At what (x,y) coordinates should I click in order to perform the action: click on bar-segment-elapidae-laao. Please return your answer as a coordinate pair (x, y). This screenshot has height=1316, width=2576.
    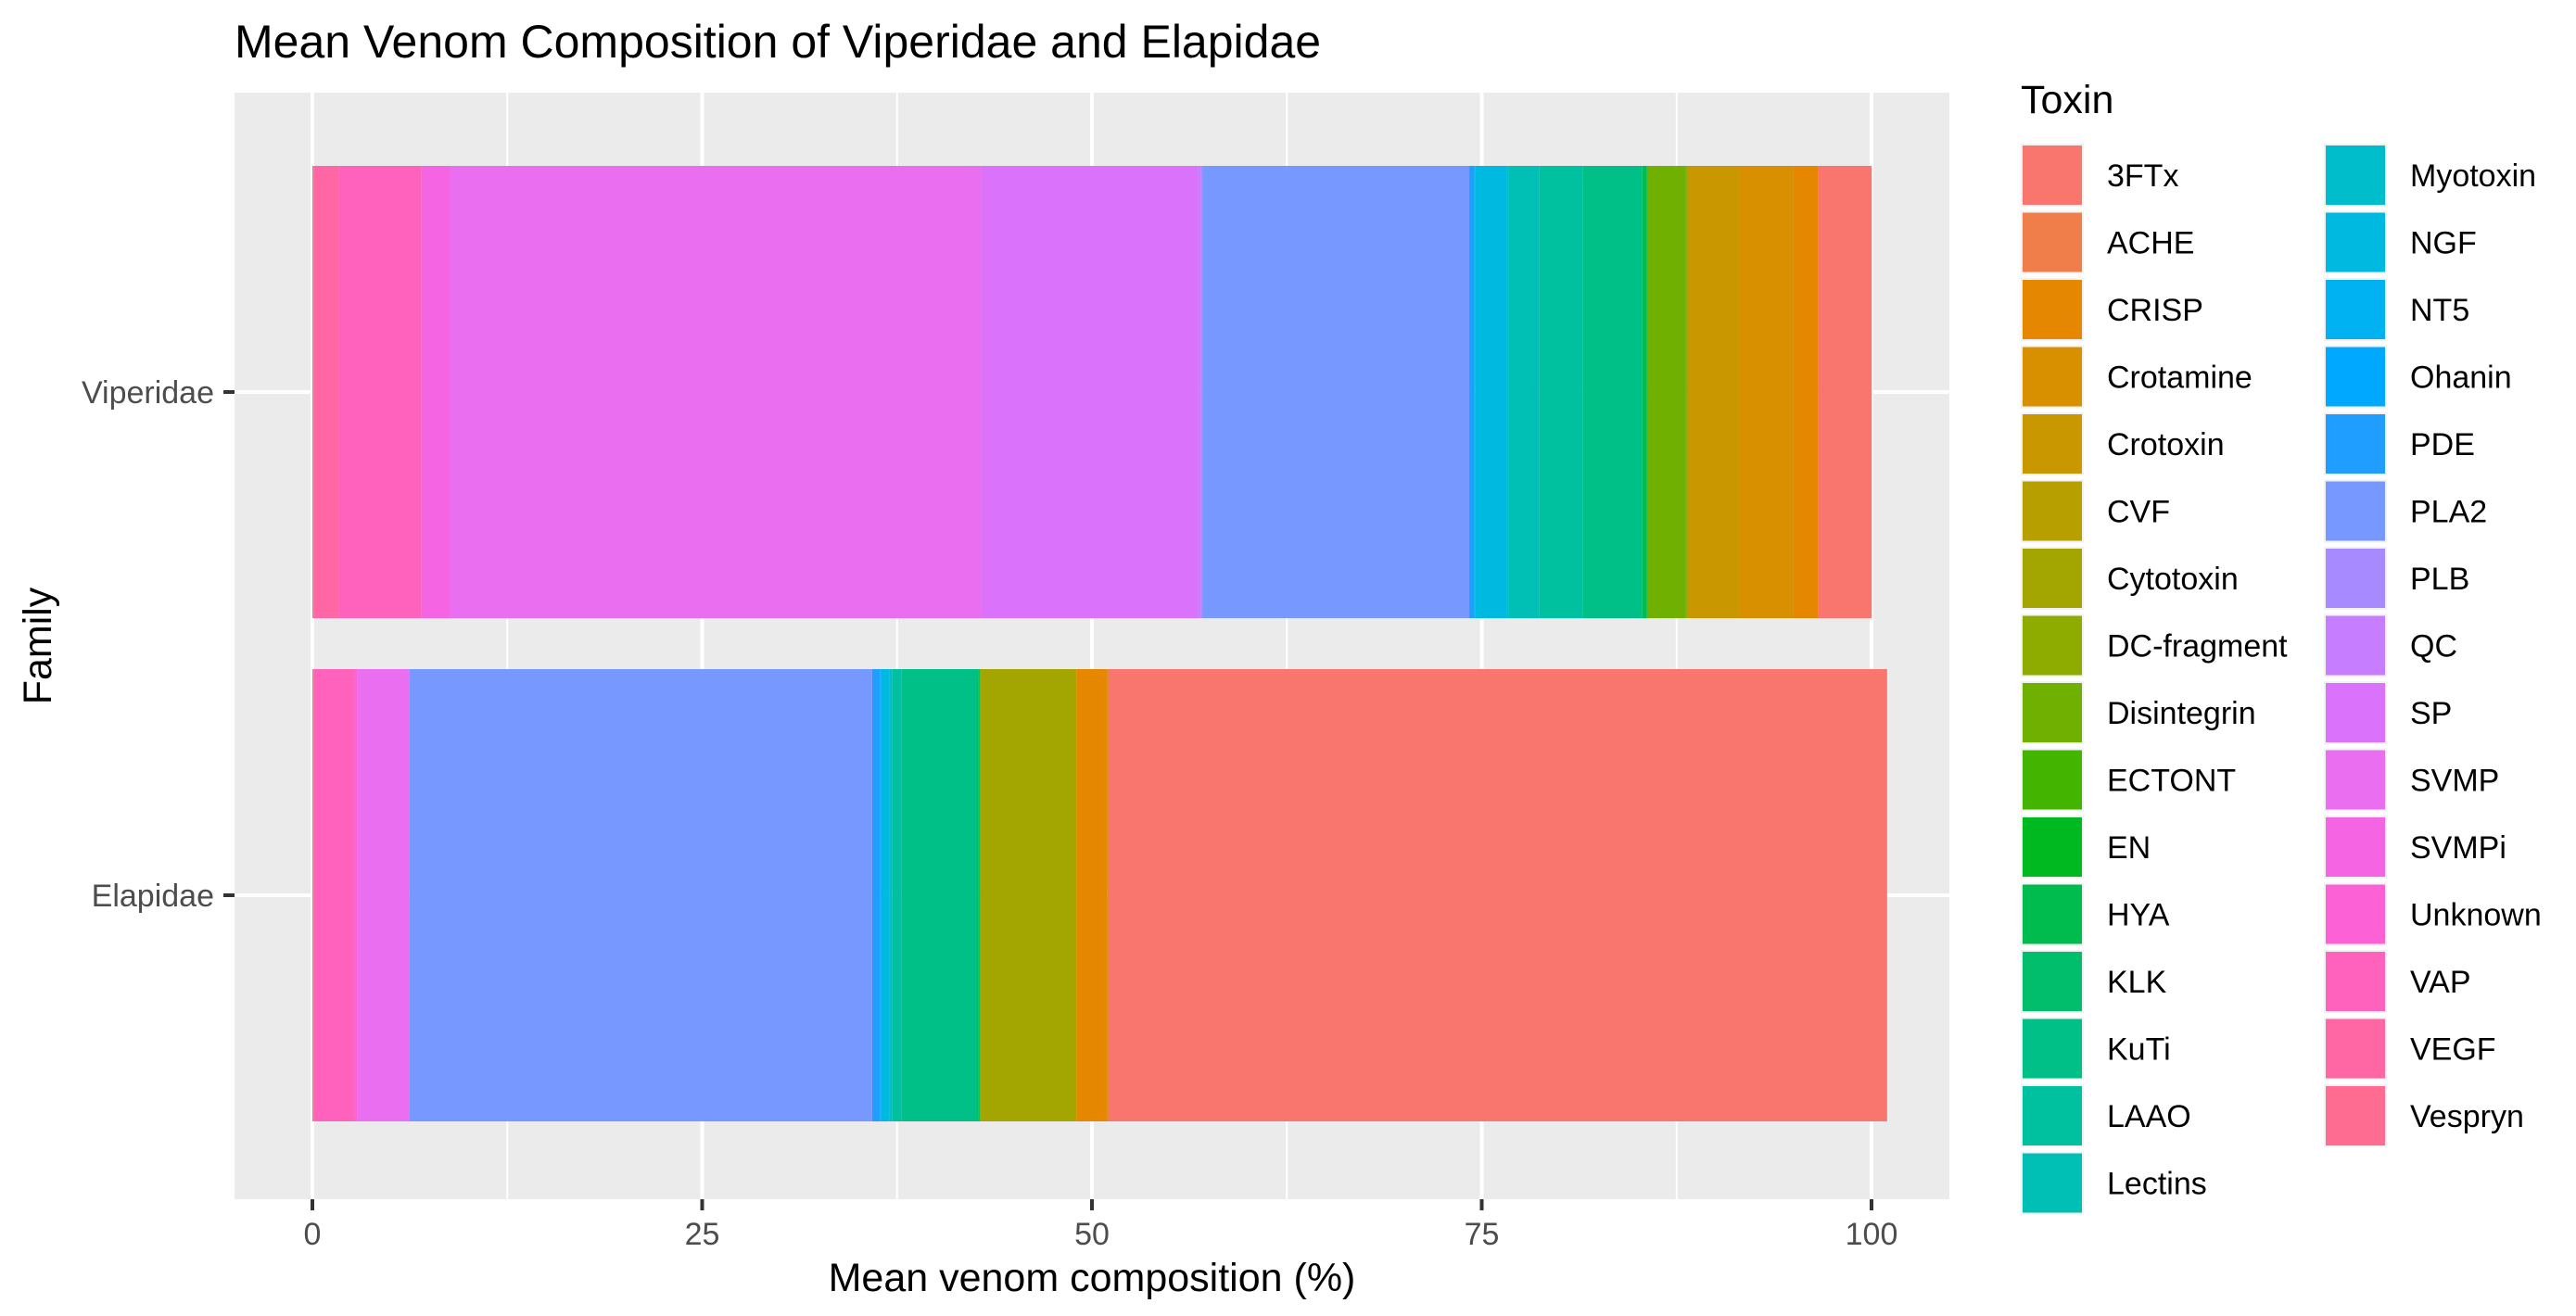
    Looking at the image, I should click on (897, 895).